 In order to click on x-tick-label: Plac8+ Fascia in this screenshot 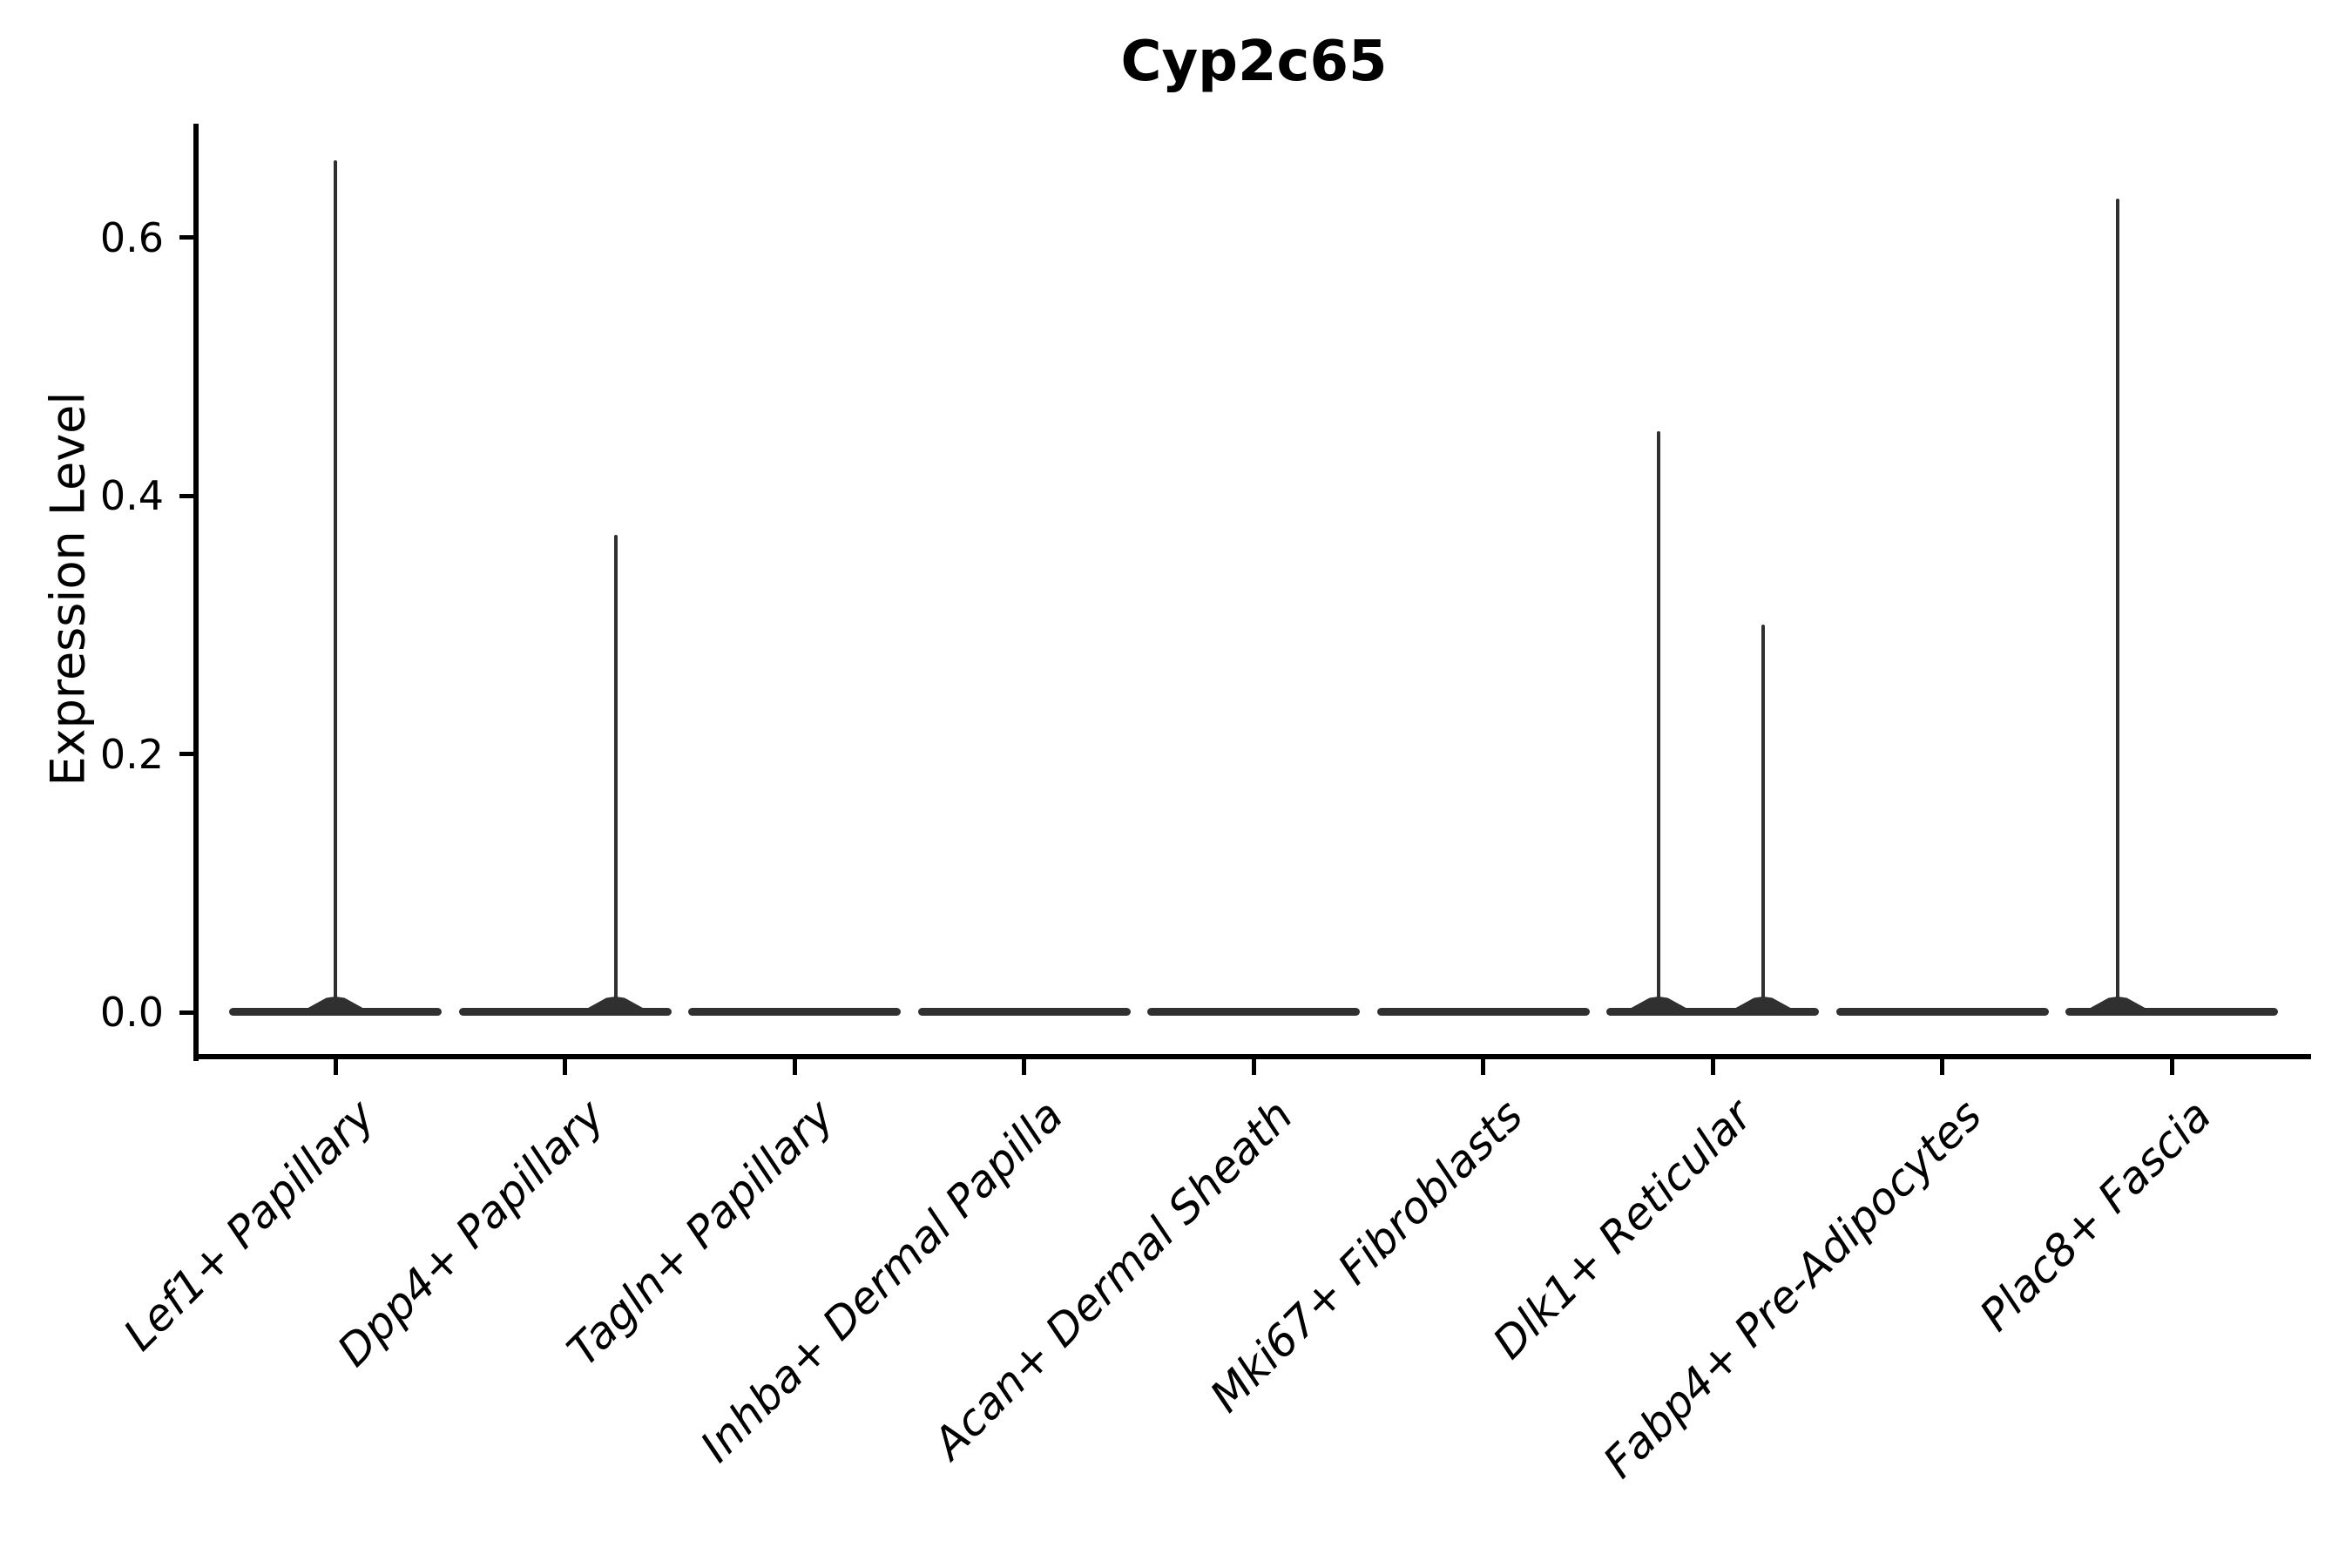, I will do `click(2095, 1216)`.